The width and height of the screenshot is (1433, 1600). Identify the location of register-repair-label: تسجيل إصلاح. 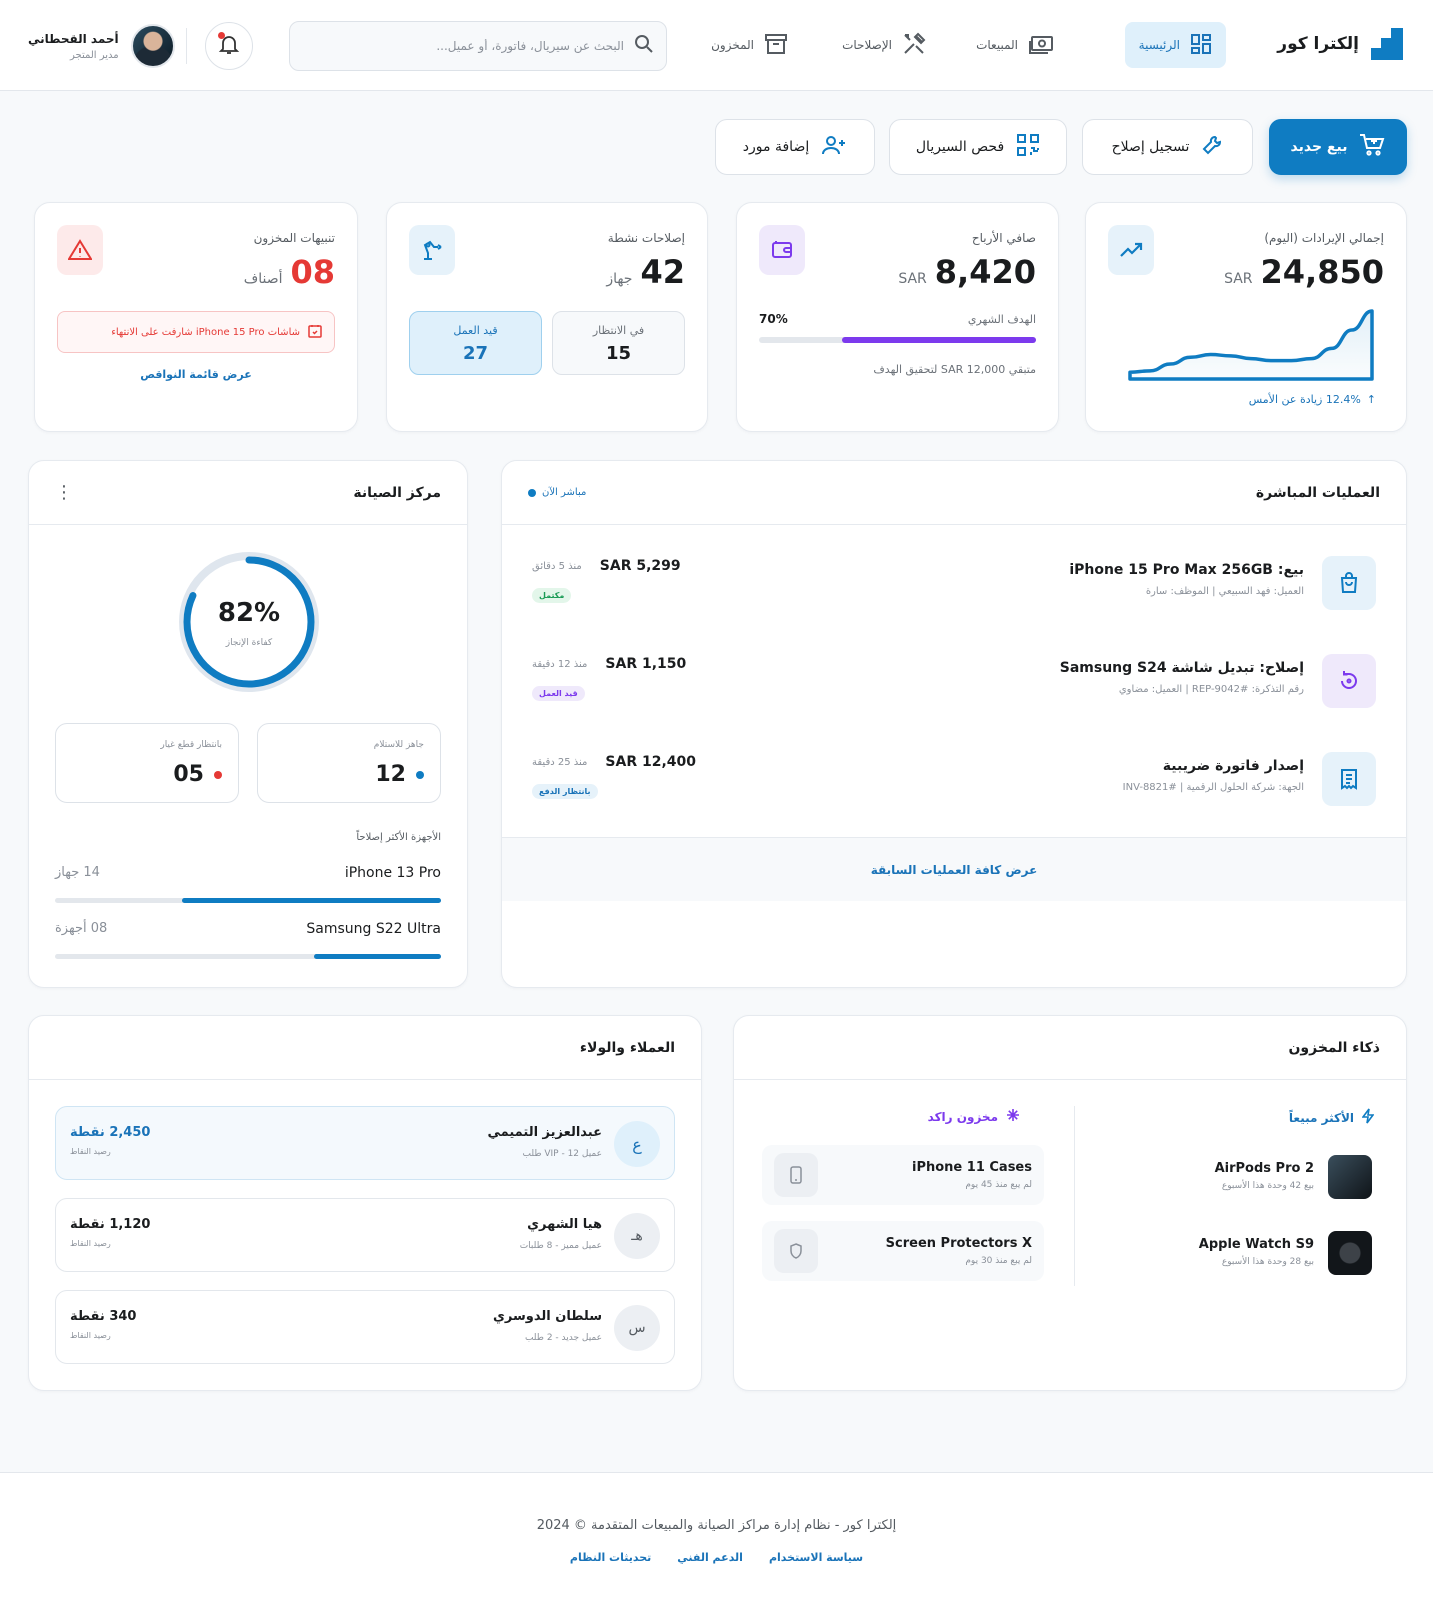
(1150, 147).